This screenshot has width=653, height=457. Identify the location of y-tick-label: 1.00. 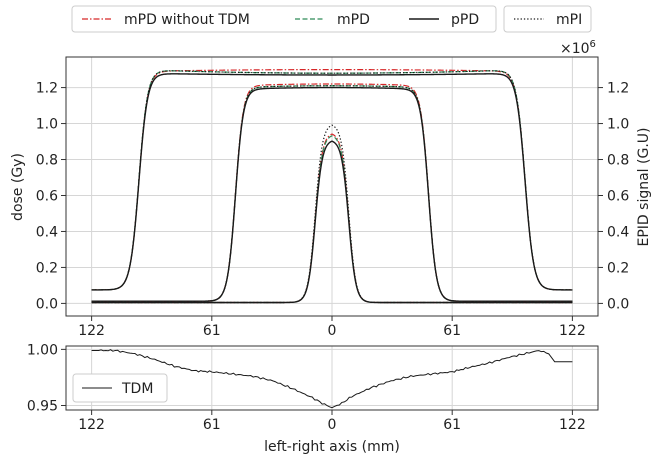
(42, 350).